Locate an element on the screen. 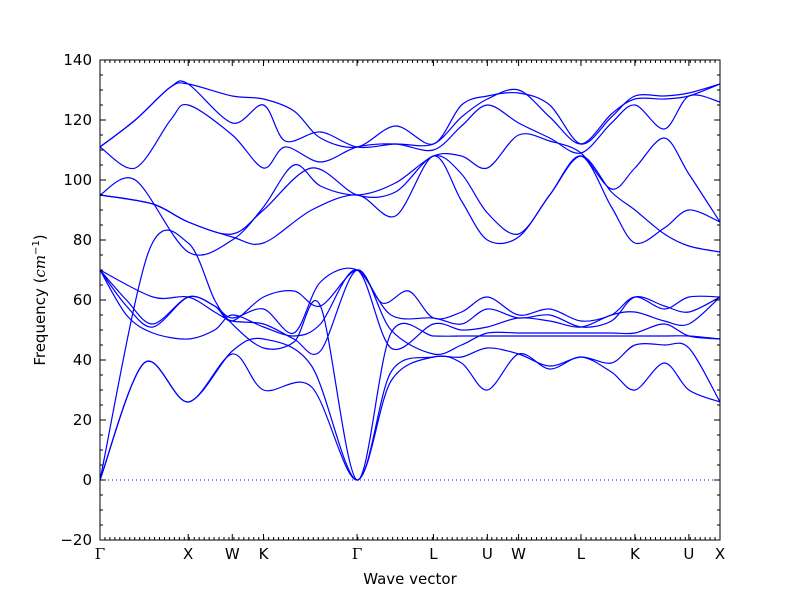 The image size is (800, 600). y-tick-labels: −20 0 20 40 60 80 100 120 140 is located at coordinates (76, 300).